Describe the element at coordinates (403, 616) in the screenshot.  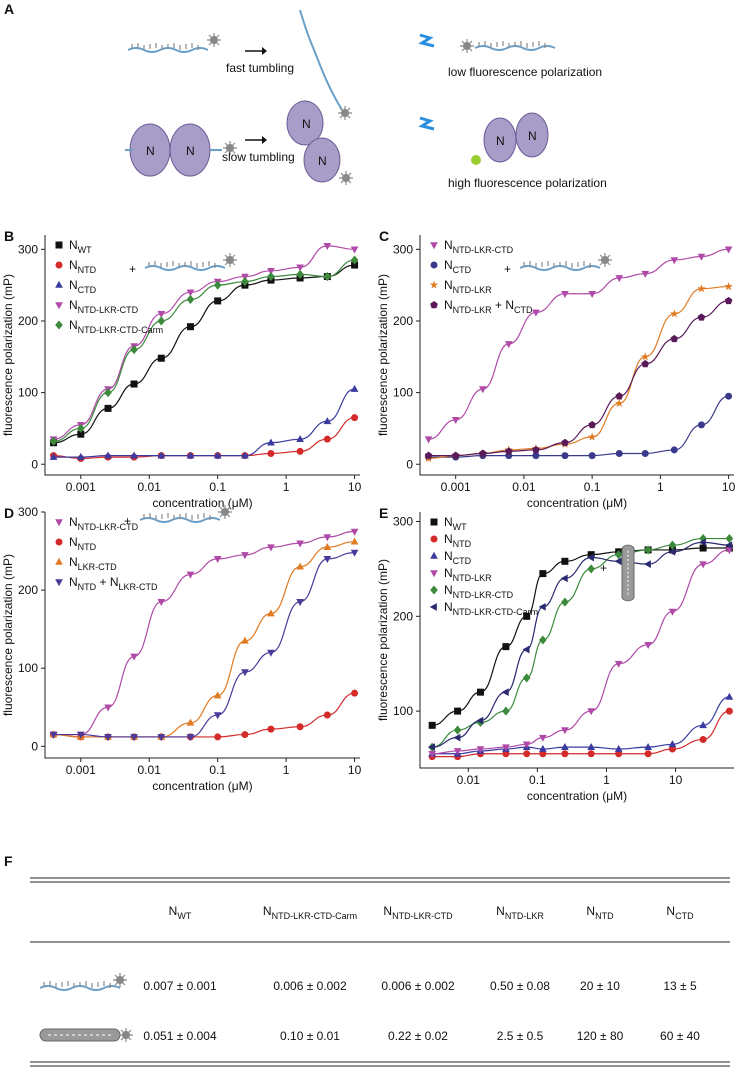
I see `y-tick-label: 200` at that location.